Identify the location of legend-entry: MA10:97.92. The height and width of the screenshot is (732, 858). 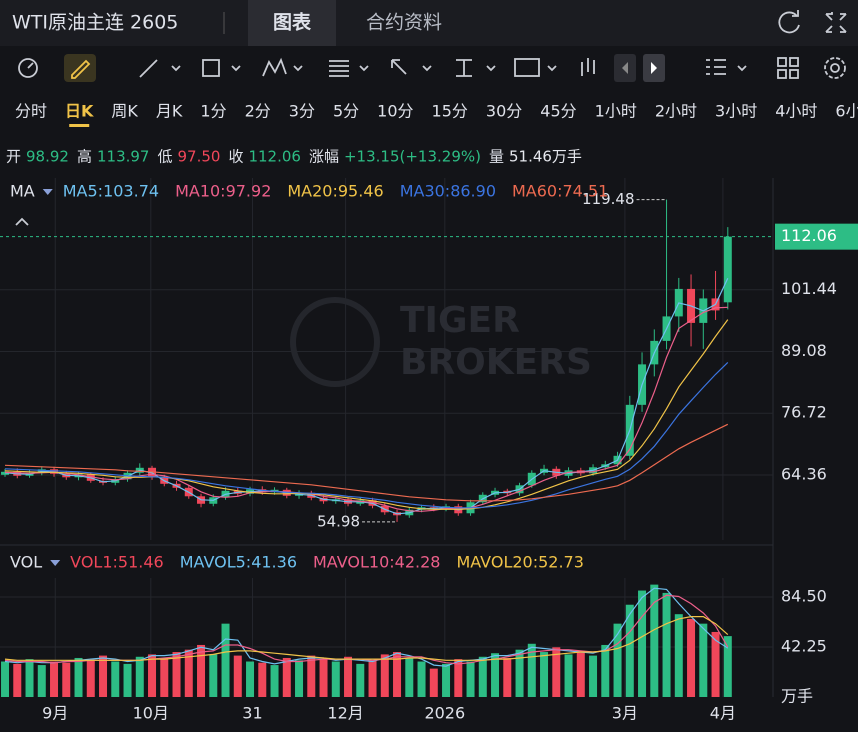
(223, 191).